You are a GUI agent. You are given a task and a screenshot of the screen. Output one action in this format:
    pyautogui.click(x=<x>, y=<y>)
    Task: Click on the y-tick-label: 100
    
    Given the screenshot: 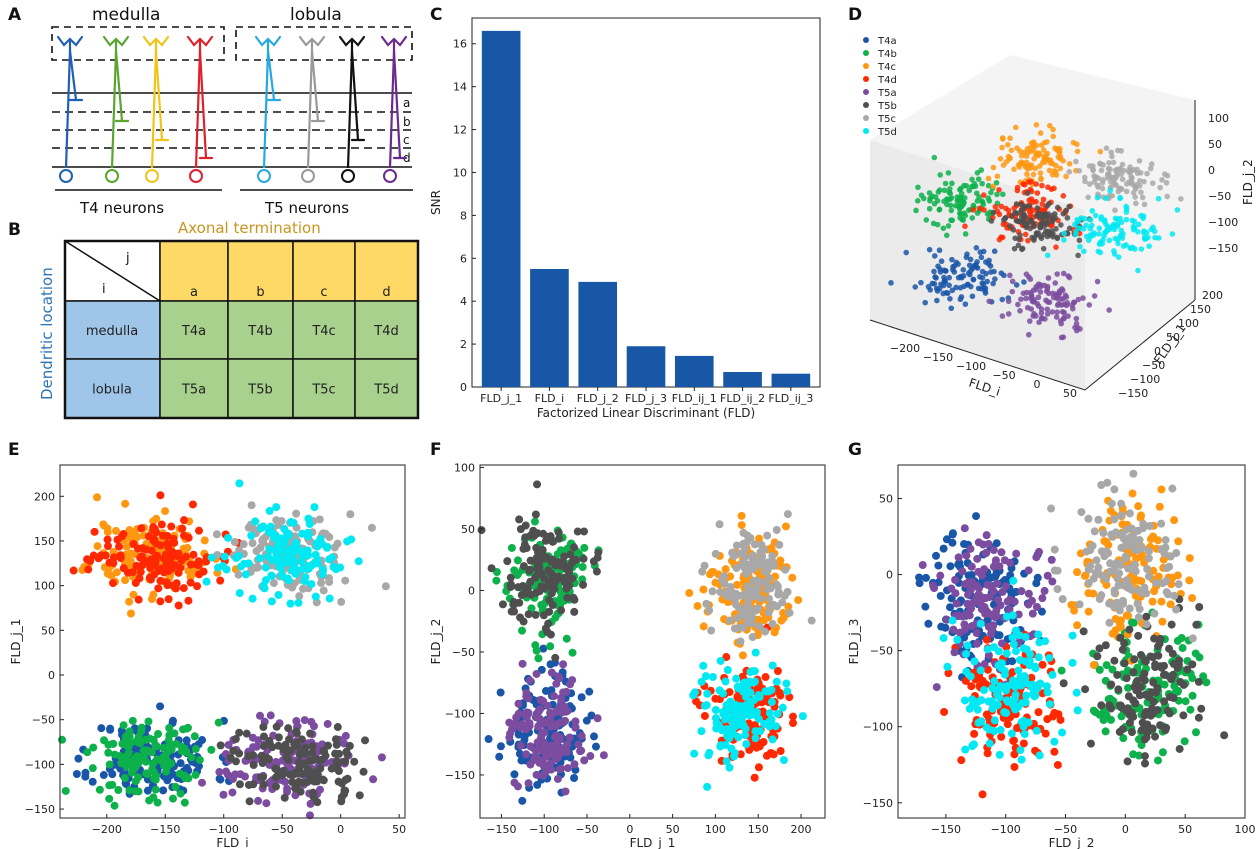 What is the action you would take?
    pyautogui.click(x=1188, y=323)
    